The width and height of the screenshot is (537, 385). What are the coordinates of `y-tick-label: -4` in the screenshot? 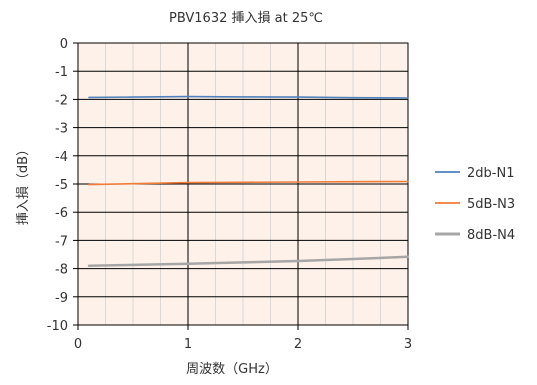 It's located at (61, 157).